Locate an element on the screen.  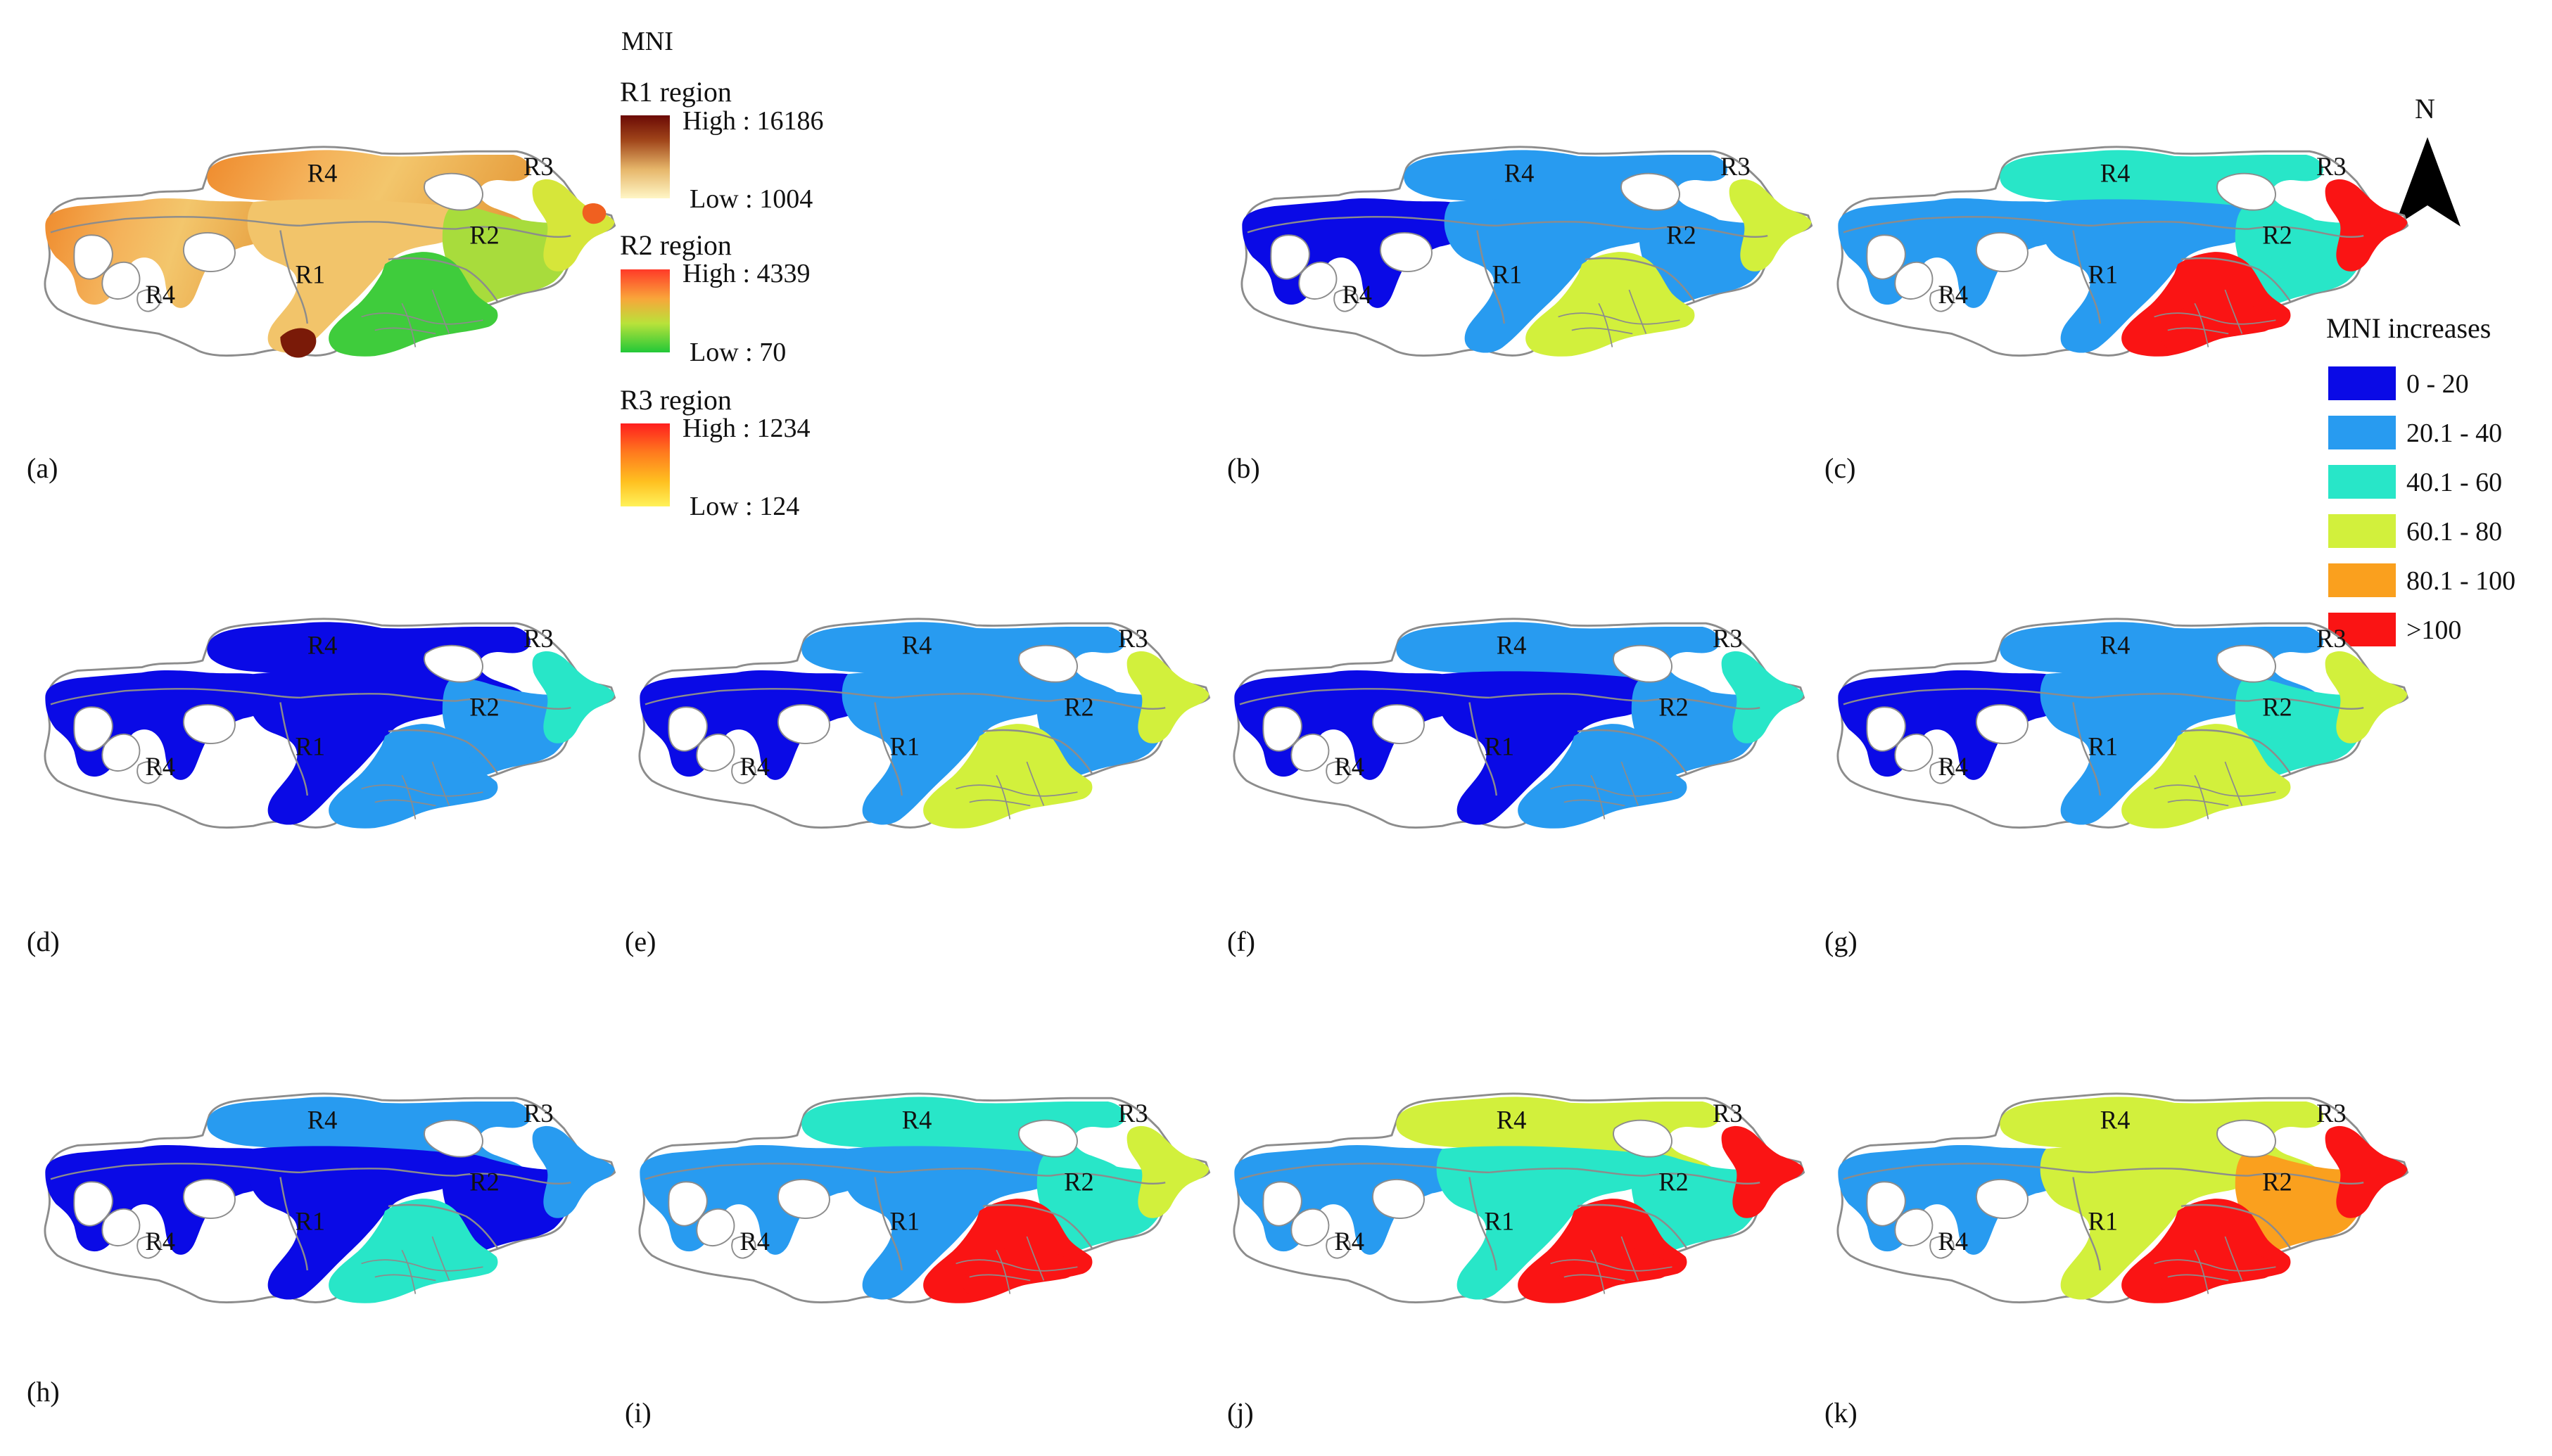
mni-patch-core is located at coordinates (355, 276).